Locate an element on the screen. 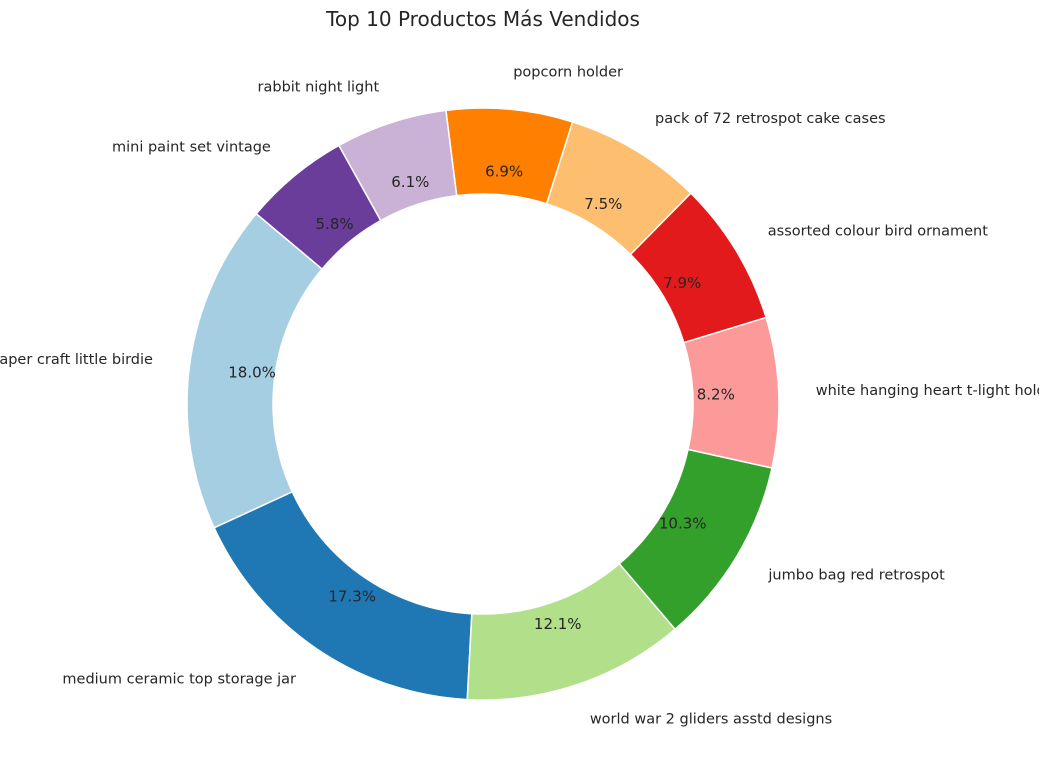 The image size is (1039, 784). slice-label-pack-of-72-retrospot-cake-cases: pack of 72 retrospot cake cases is located at coordinates (770, 119).